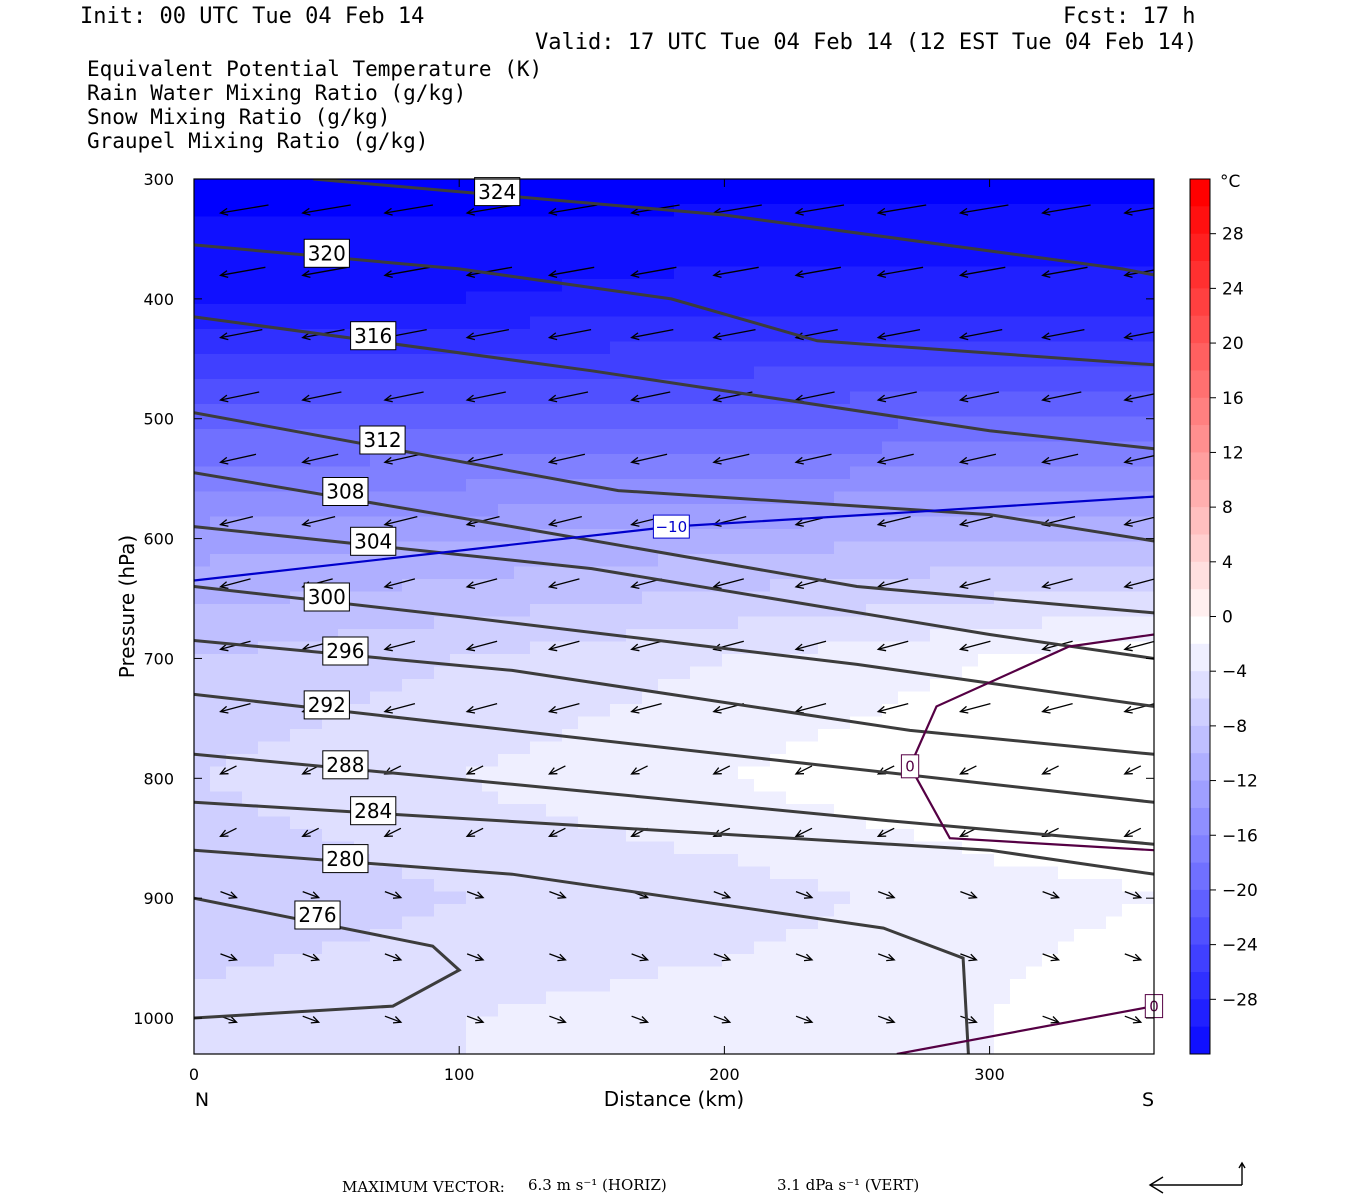 The image size is (1350, 1200). Describe the element at coordinates (848, 1185) in the screenshot. I see `max-vector-vert: 3.1 dPa s⁻¹ (VERT)` at that location.